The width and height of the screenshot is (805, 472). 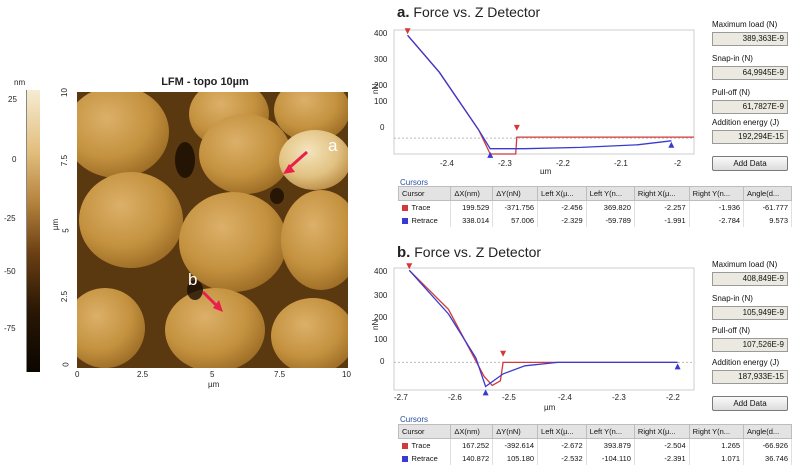 I want to click on table-cell: 105.180, so click(x=515, y=458).